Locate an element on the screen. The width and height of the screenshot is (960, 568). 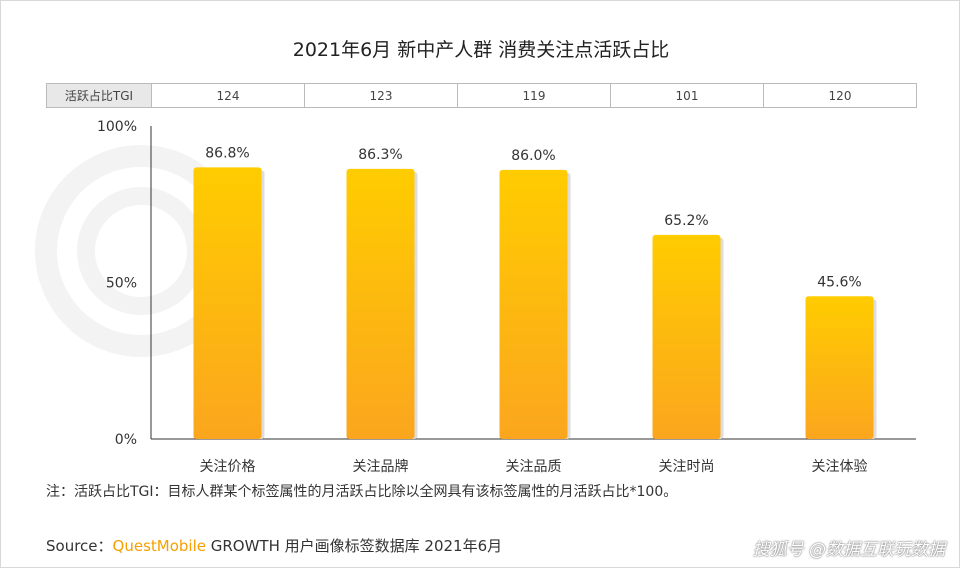
tgi-value: 123 is located at coordinates (381, 95).